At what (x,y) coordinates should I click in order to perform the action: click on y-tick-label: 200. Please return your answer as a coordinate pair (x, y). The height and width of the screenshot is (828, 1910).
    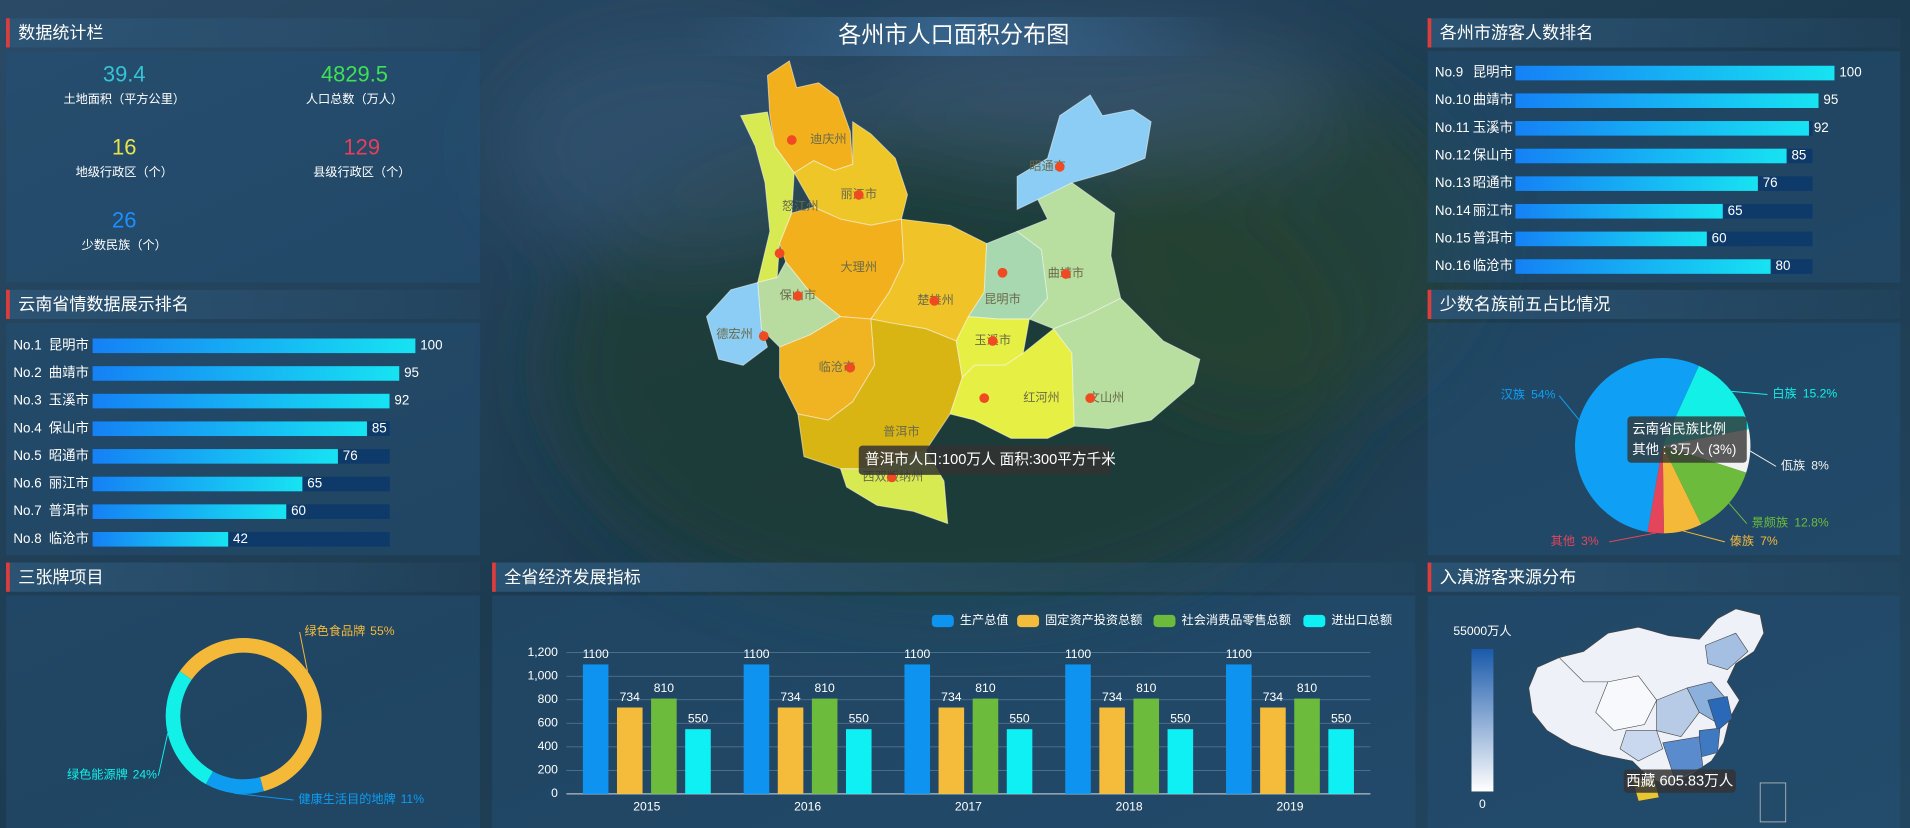
    Looking at the image, I should click on (548, 770).